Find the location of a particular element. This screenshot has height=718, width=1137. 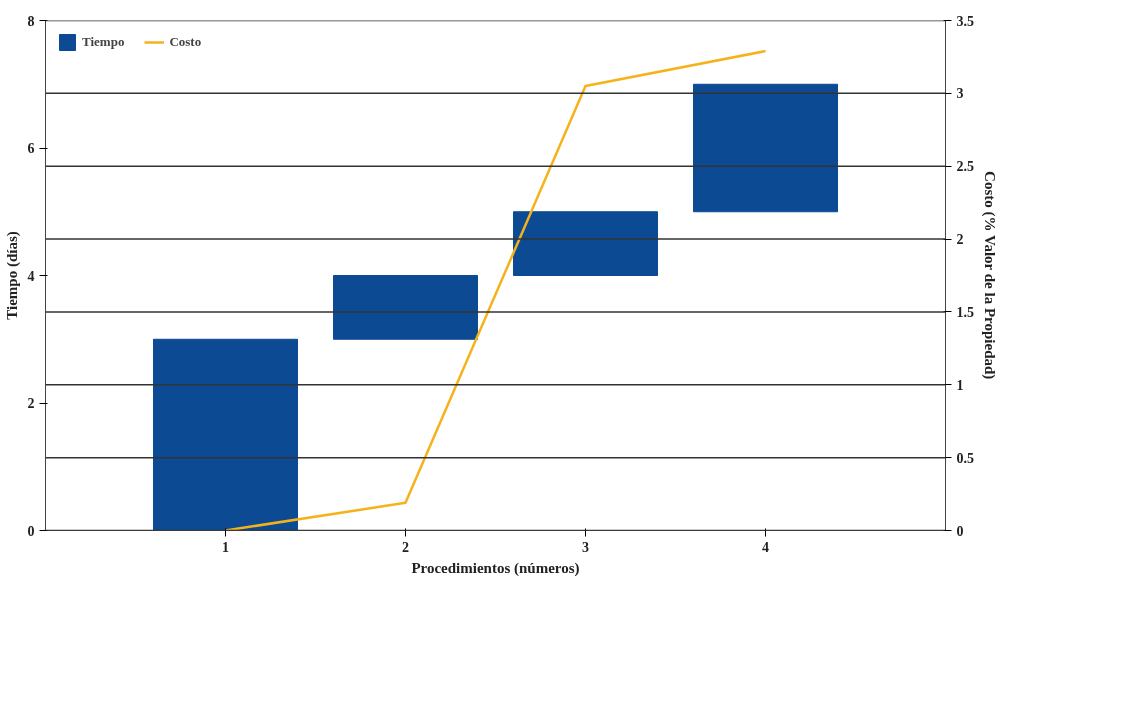

y2-tick-label: 0 is located at coordinates (960, 531).